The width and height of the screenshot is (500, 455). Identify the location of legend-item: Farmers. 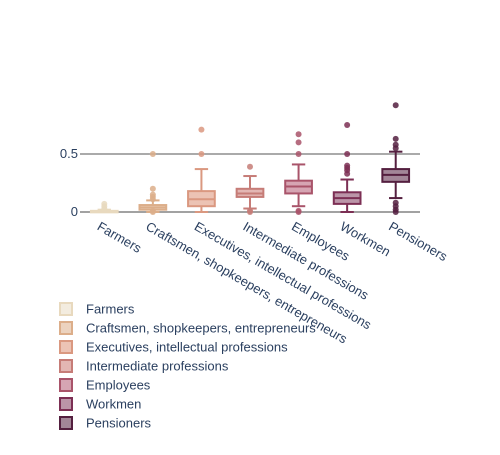
(97, 309).